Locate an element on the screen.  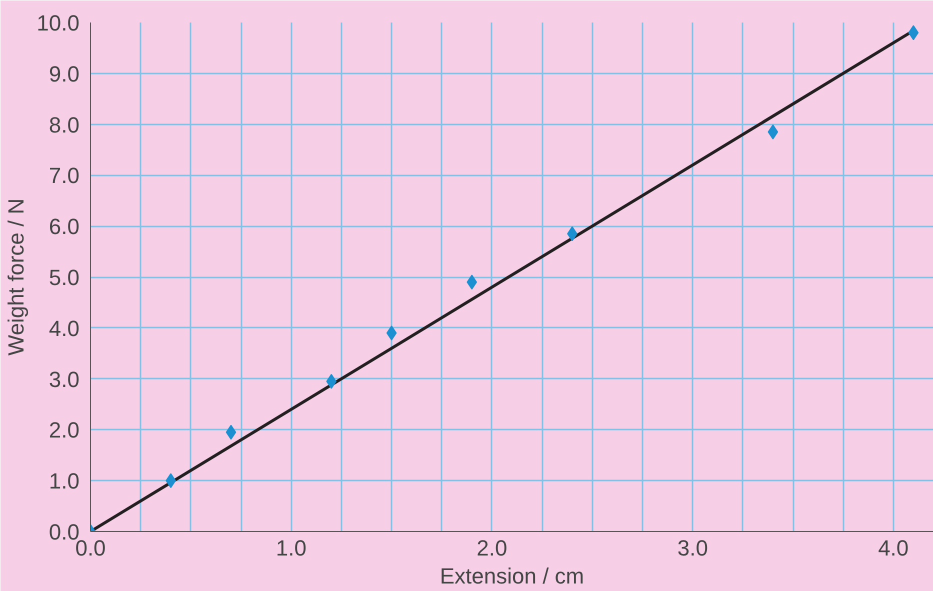
y-tick-label: 10.0 is located at coordinates (58, 23).